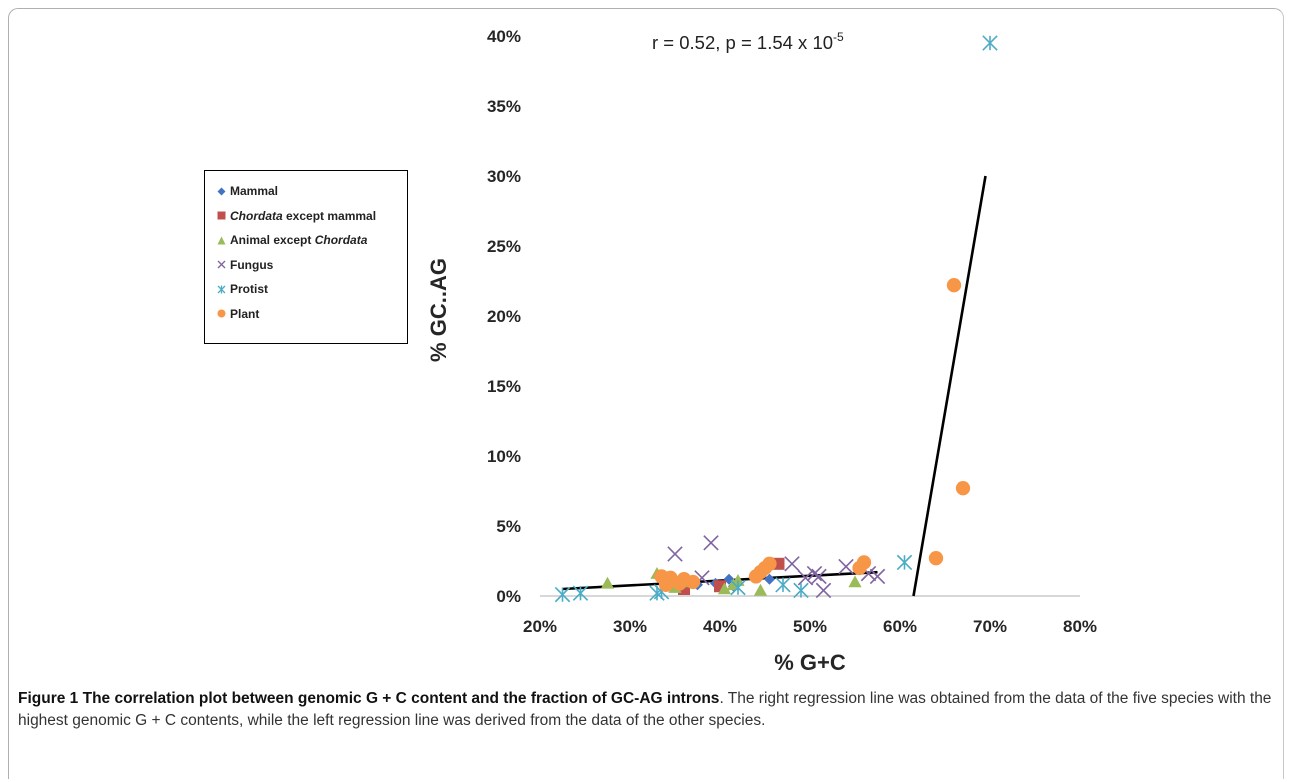 This screenshot has height=782, width=1290. I want to click on legend-label: Chordata except mammal, so click(303, 215).